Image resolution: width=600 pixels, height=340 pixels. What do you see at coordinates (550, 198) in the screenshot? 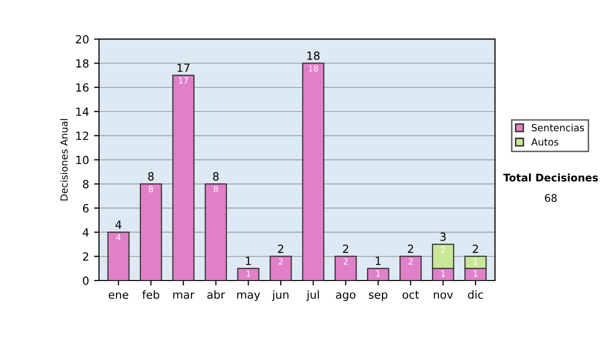
I see `text: 68` at bounding box center [550, 198].